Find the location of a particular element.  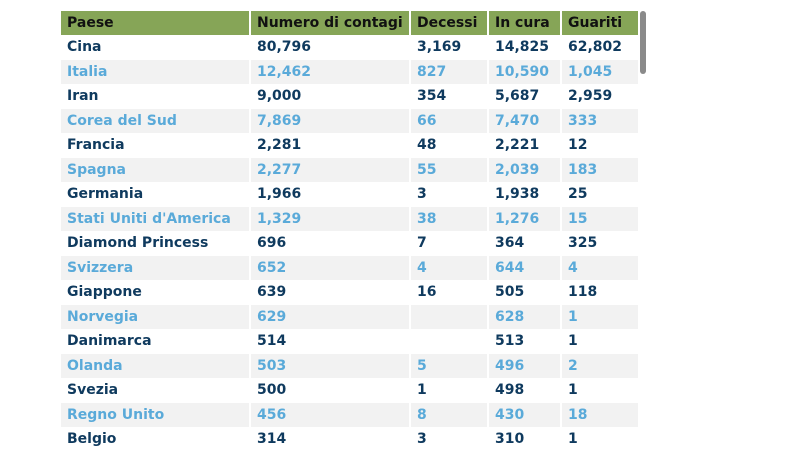

cell-active: 430 is located at coordinates (525, 414).